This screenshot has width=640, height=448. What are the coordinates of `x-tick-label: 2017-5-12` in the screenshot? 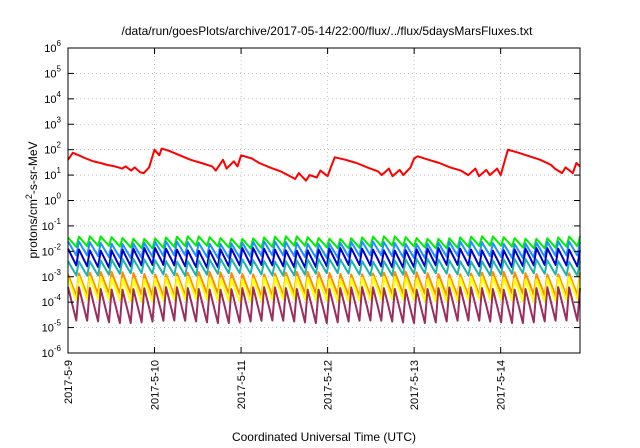 It's located at (329, 385).